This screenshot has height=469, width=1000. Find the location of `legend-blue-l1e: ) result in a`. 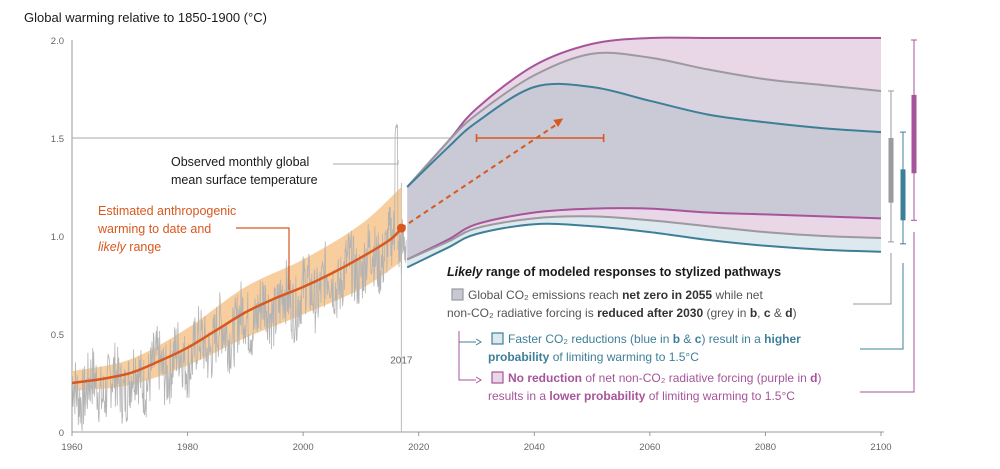

legend-blue-l1e: ) result in a is located at coordinates (731, 339).